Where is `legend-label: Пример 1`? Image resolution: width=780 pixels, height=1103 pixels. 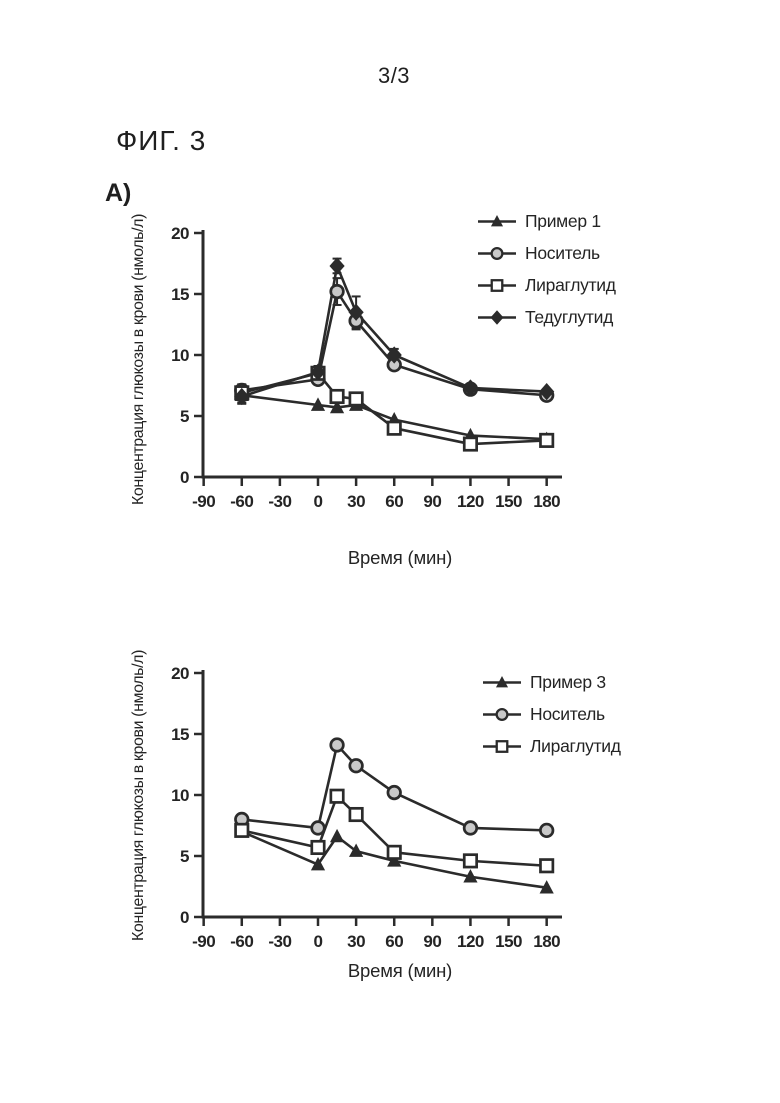 legend-label: Пример 1 is located at coordinates (563, 220).